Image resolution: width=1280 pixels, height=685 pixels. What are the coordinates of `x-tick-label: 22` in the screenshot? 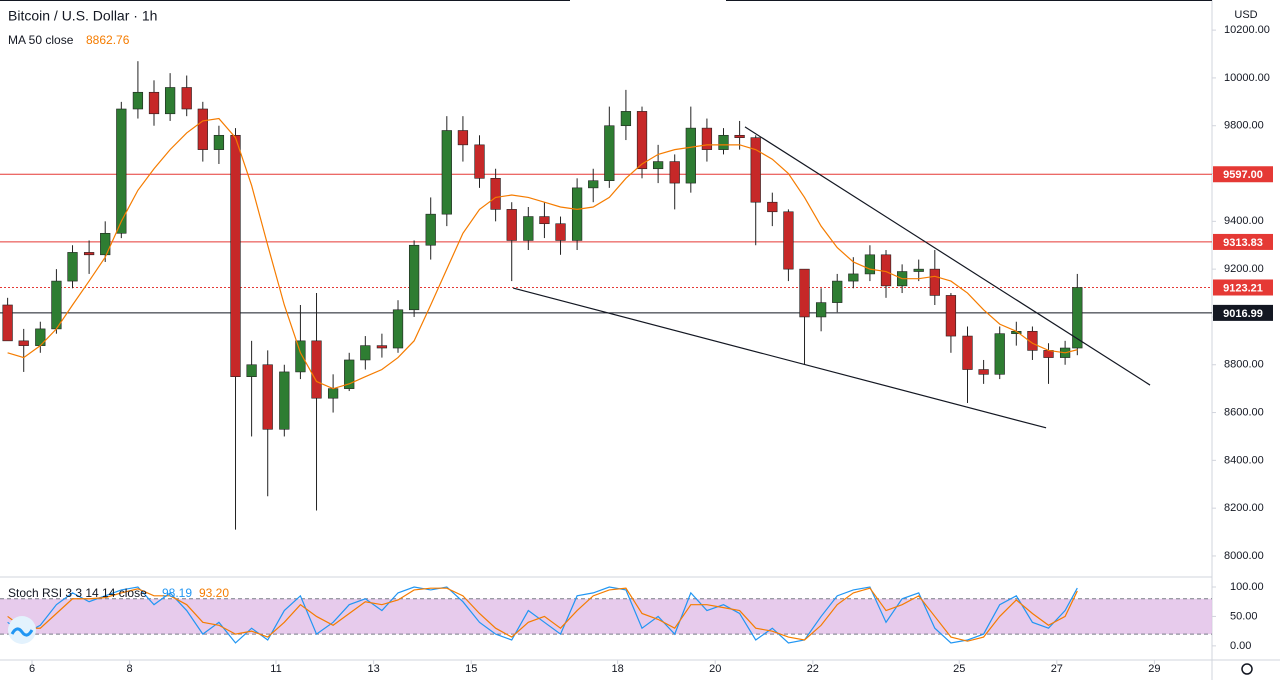 It's located at (813, 669).